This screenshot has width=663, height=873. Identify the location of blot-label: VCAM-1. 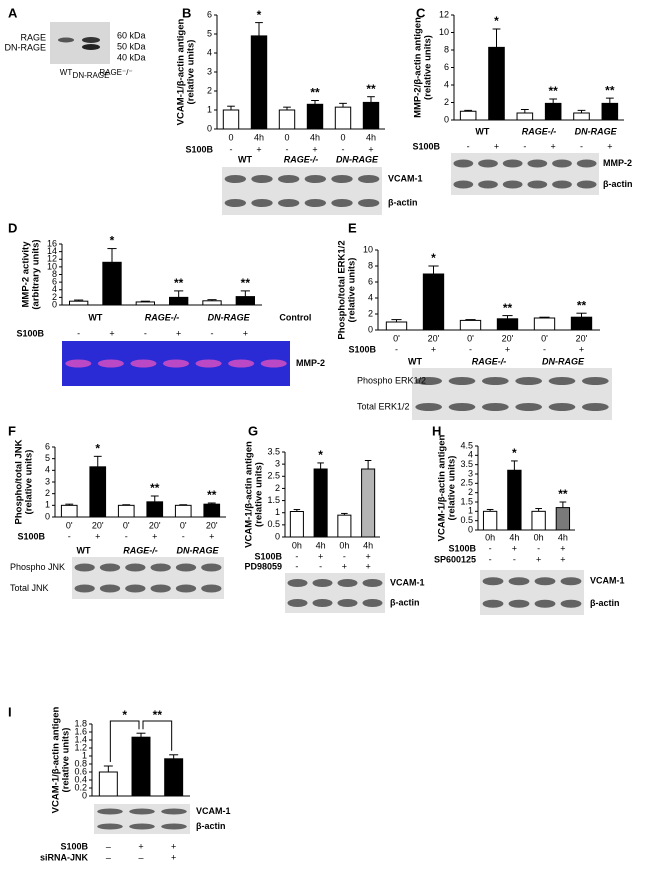
(607, 581).